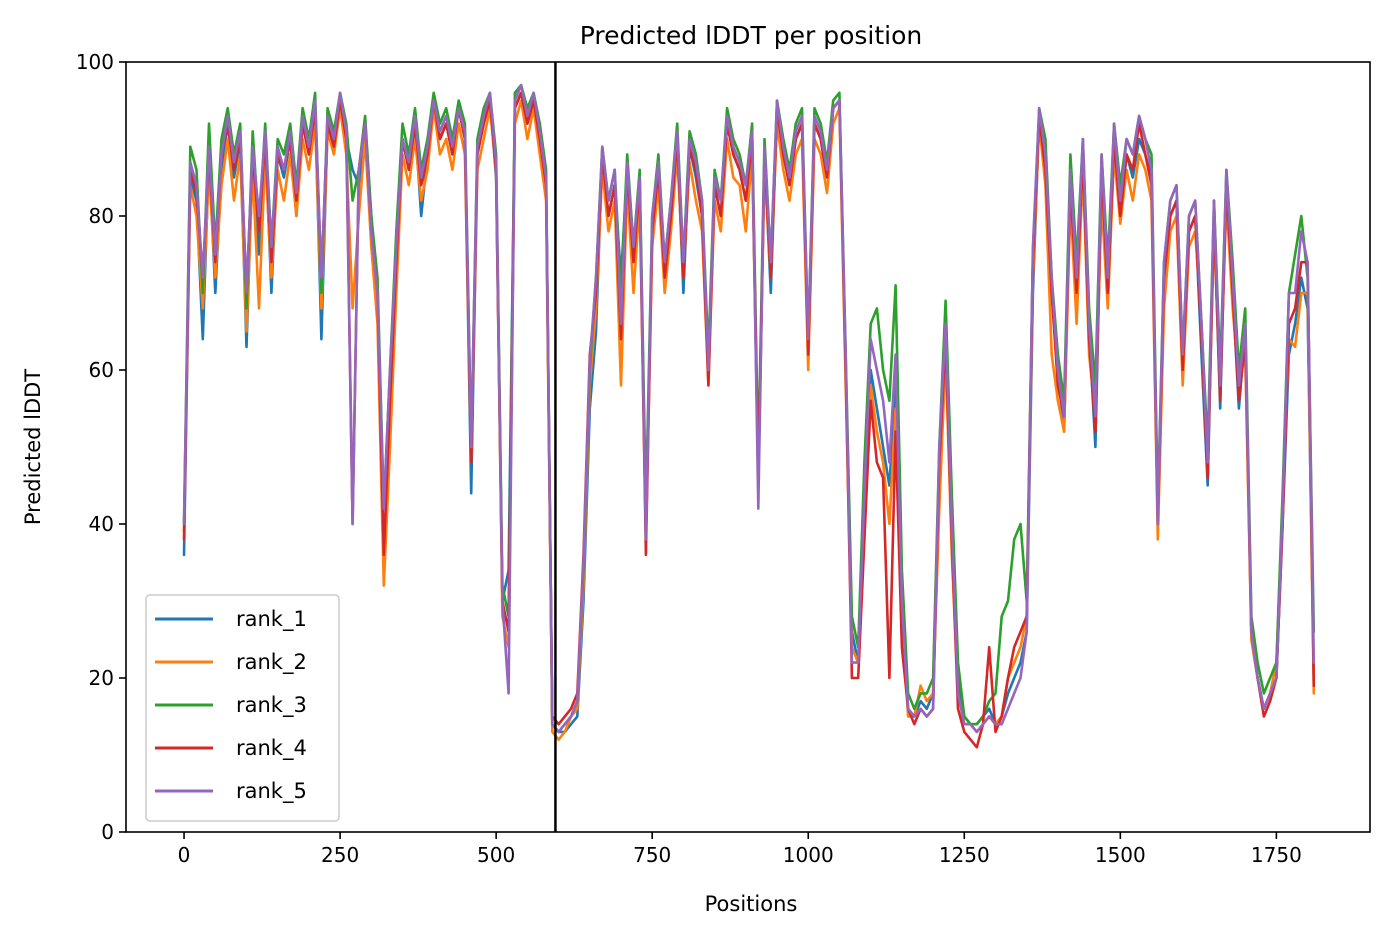 This screenshot has height=939, width=1391. Describe the element at coordinates (95, 62) in the screenshot. I see `y-tick-label: 100` at that location.